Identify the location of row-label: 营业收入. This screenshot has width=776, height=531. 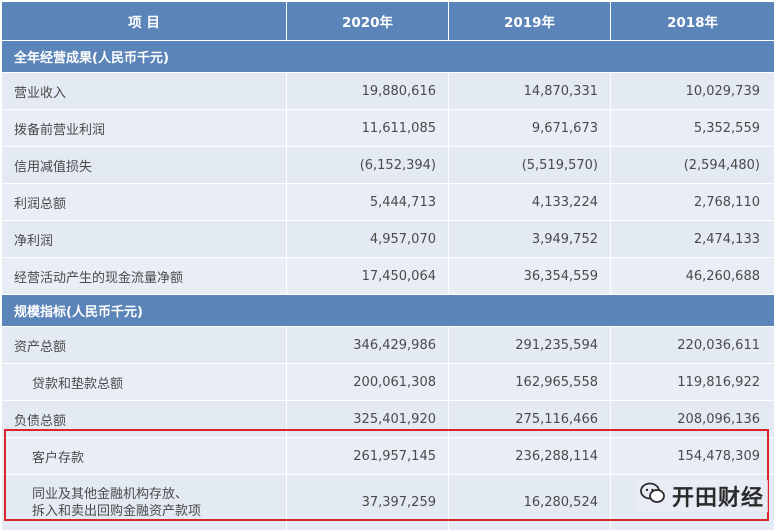
(144, 91).